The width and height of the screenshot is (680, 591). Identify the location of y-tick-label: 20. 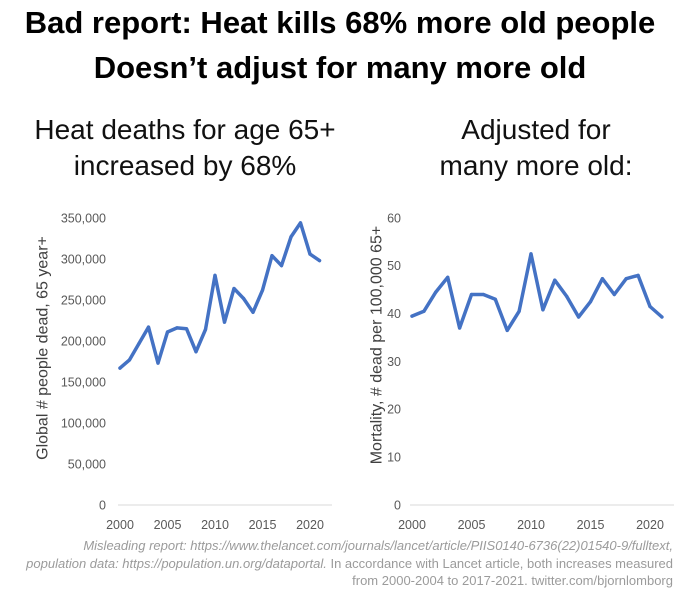
(394, 410).